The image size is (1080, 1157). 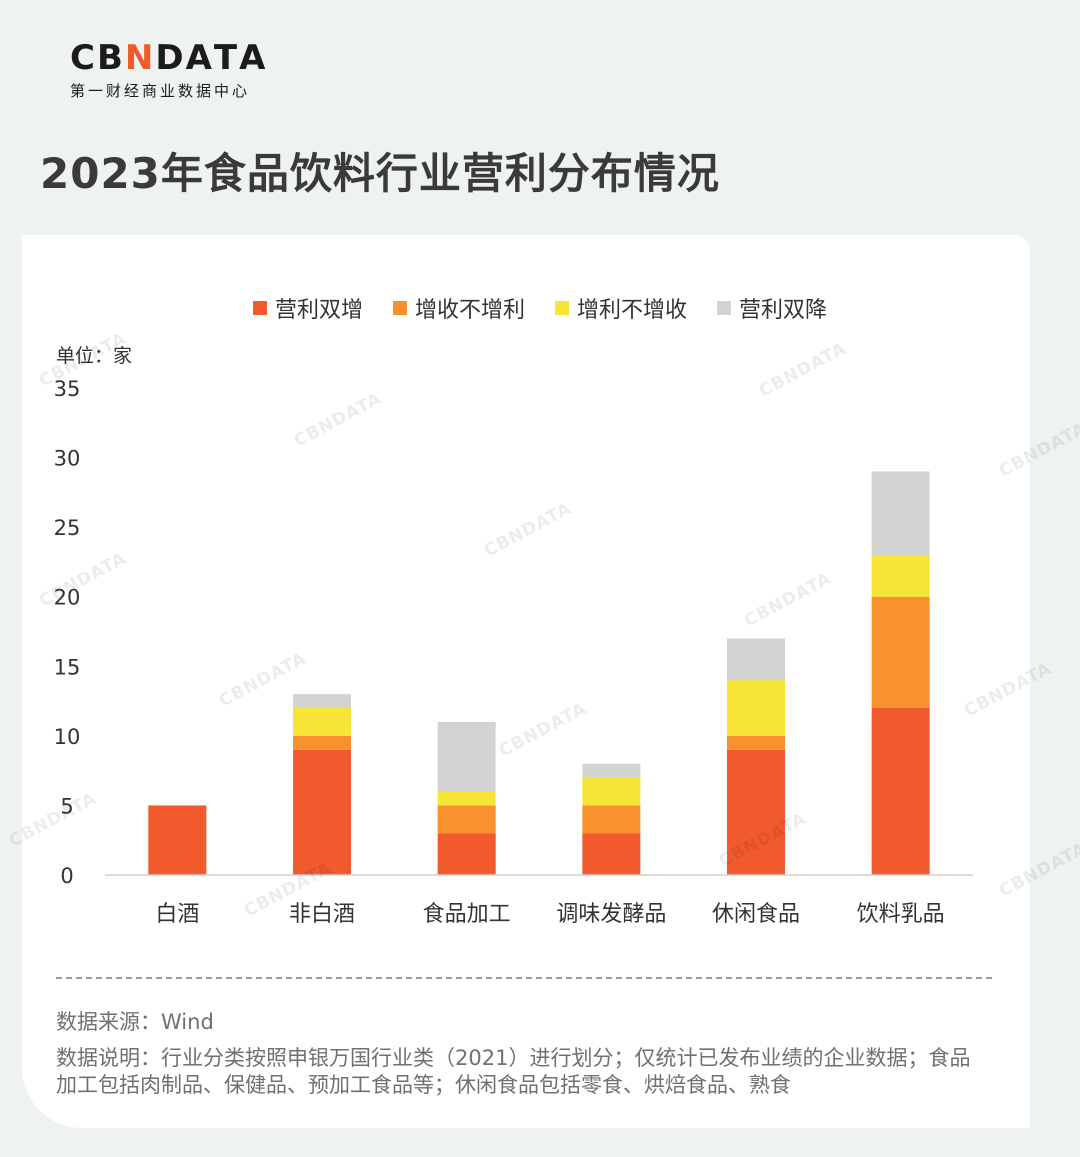 What do you see at coordinates (318, 310) in the screenshot?
I see `legend-label: 营利双增` at bounding box center [318, 310].